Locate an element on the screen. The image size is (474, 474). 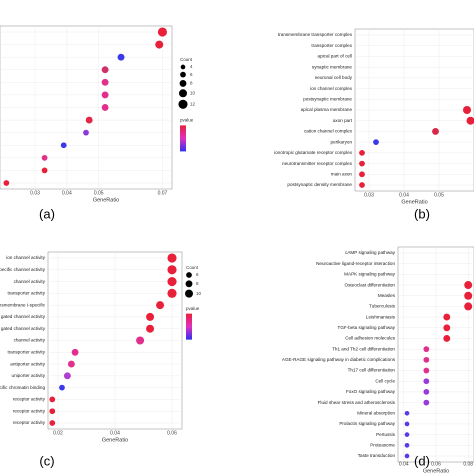
y-tick-label: synaptic membrane is located at coordinates (332, 66).